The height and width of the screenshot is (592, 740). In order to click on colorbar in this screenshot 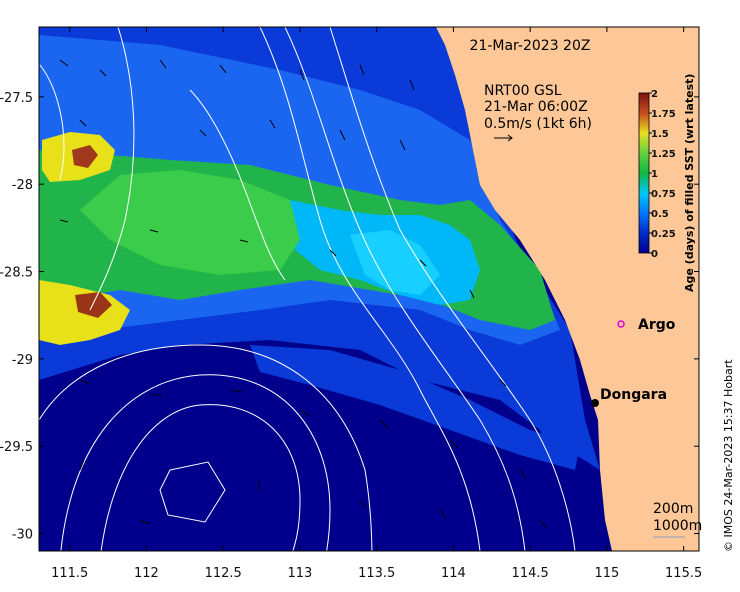, I will do `click(644, 173)`.